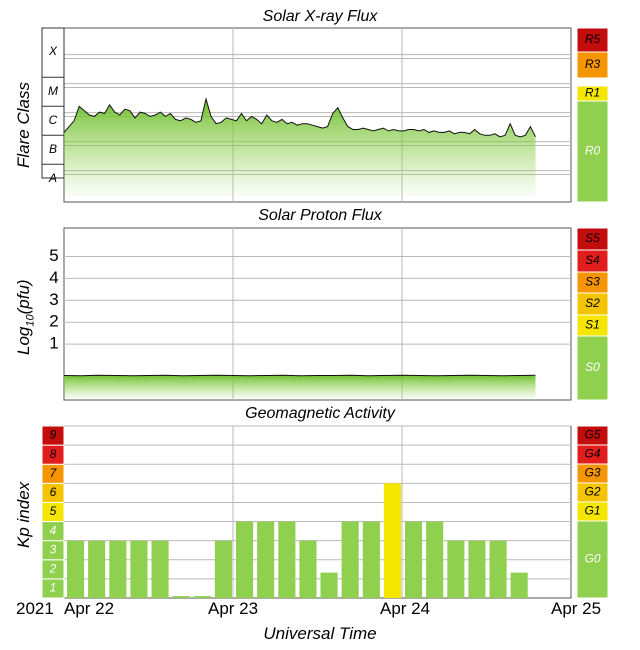 The height and width of the screenshot is (650, 640). Describe the element at coordinates (53, 51) in the screenshot. I see `flare-class-X: X` at that location.